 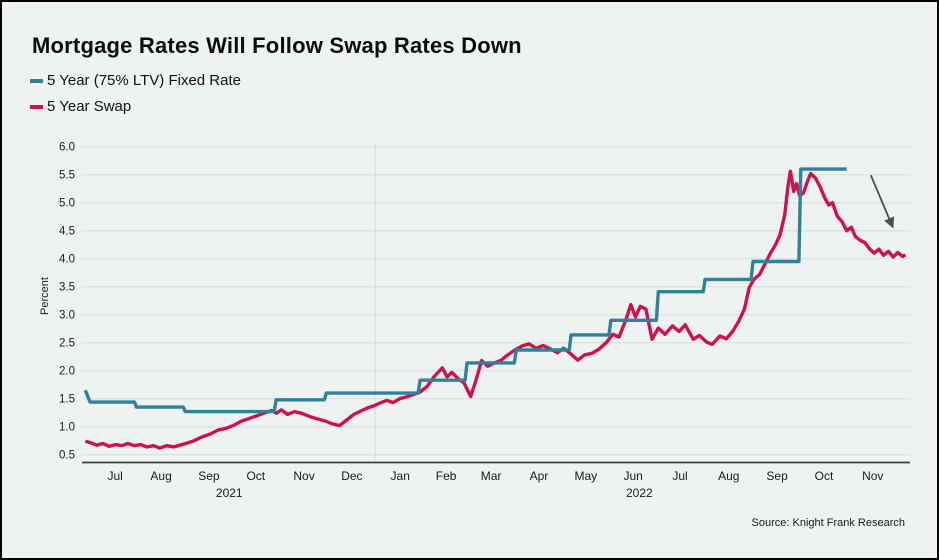 I want to click on y-tick-label: 3.0, so click(x=67, y=316).